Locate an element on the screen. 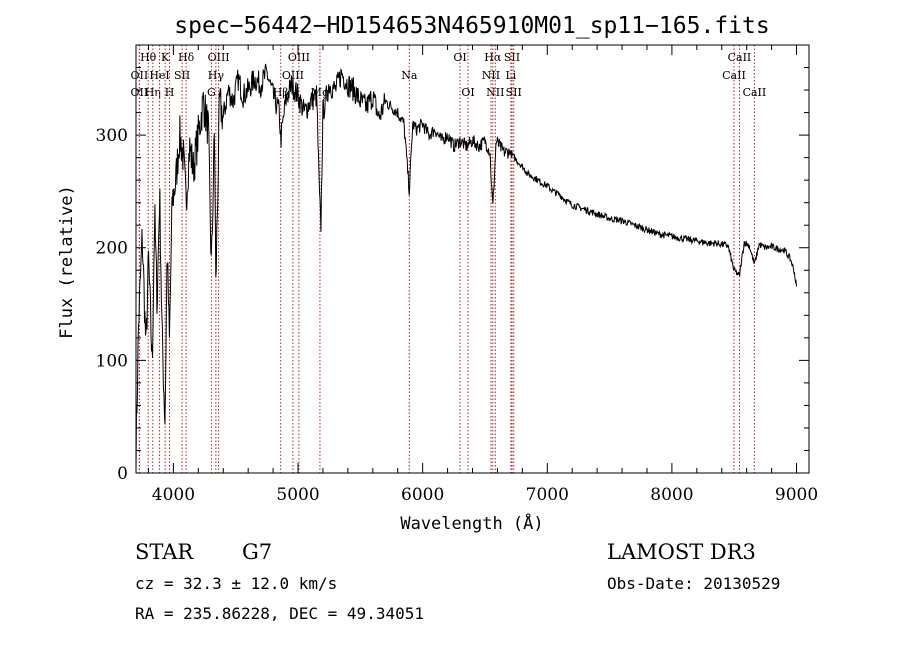 Image resolution: width=900 pixels, height=649 pixels. y-tick-label-200: 200 is located at coordinates (112, 249).